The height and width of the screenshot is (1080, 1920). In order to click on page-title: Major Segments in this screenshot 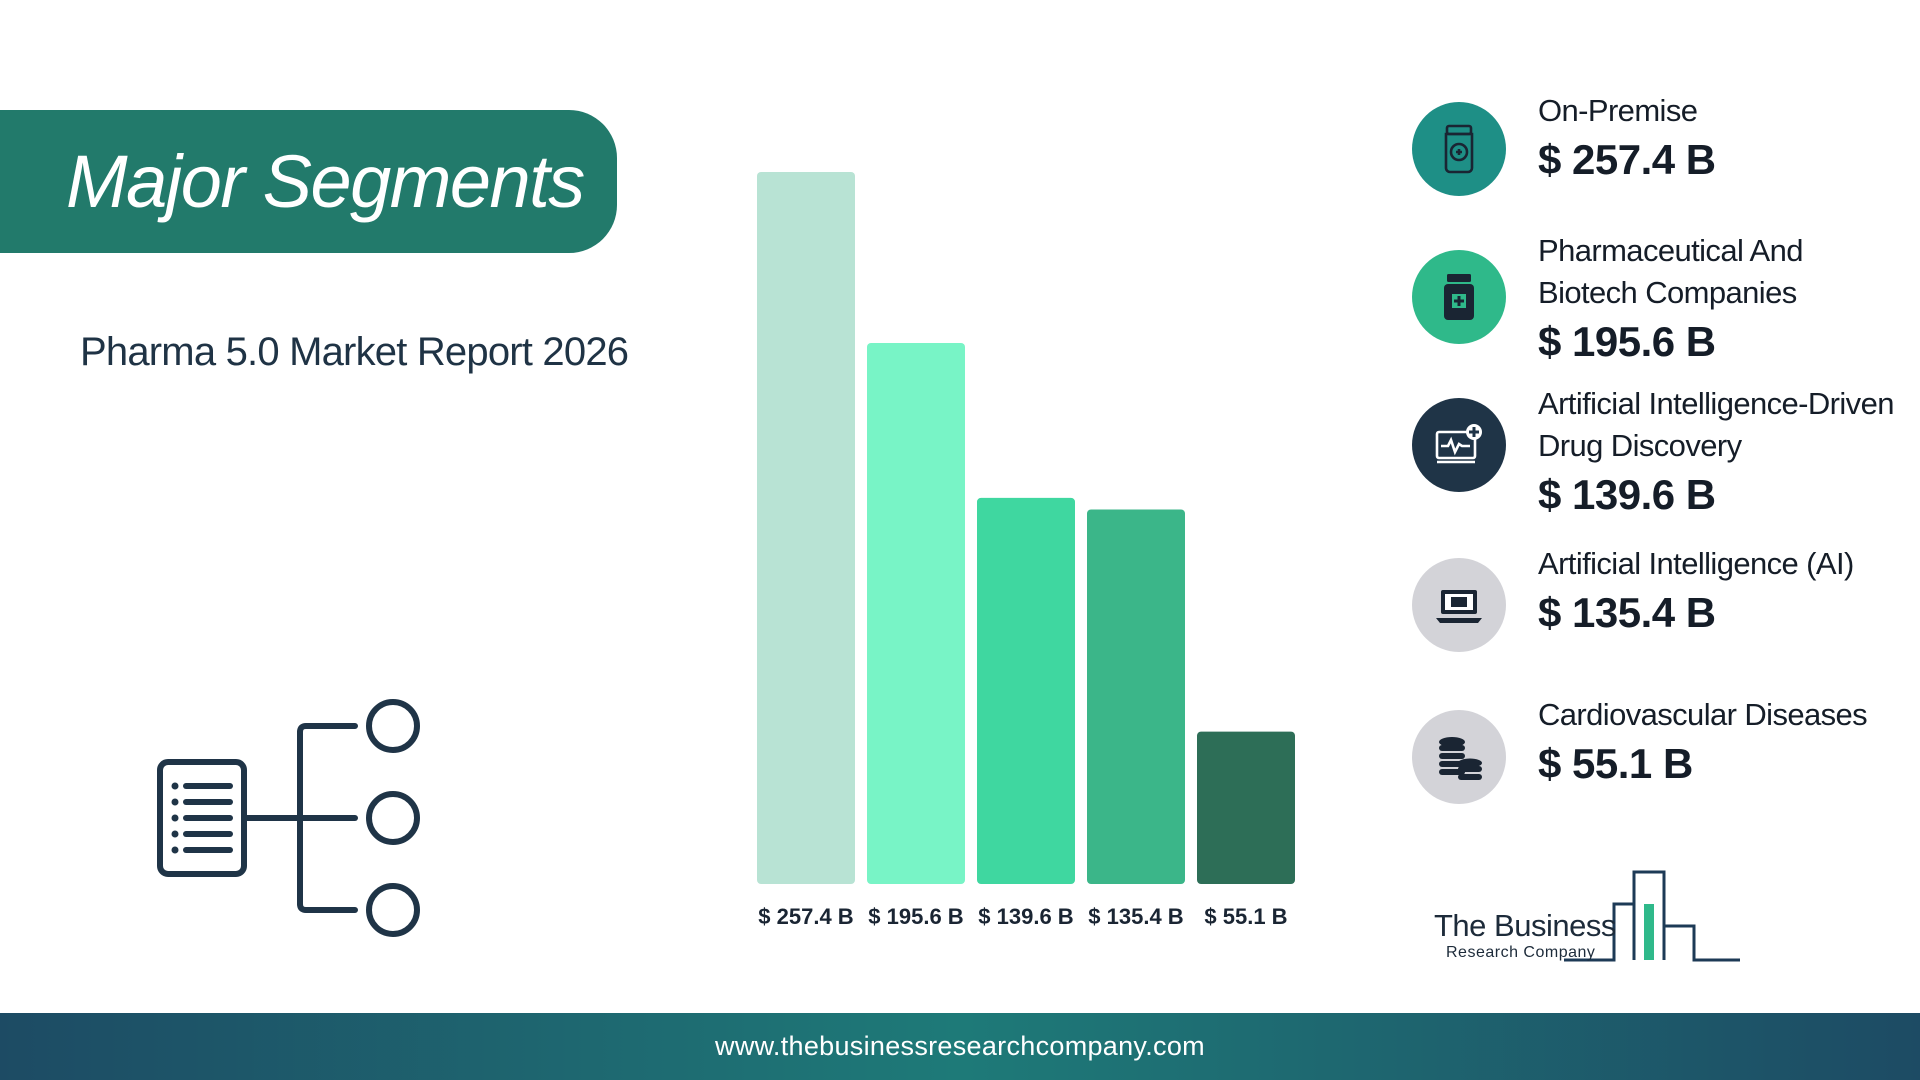, I will do `click(325, 181)`.